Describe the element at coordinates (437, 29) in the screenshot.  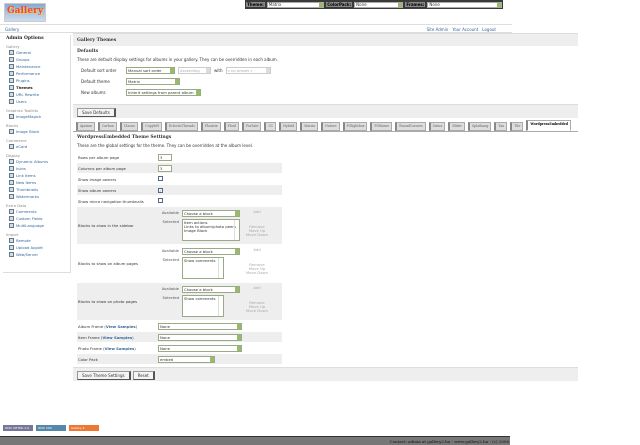
I see `site-admin-link: Site Admin` at that location.